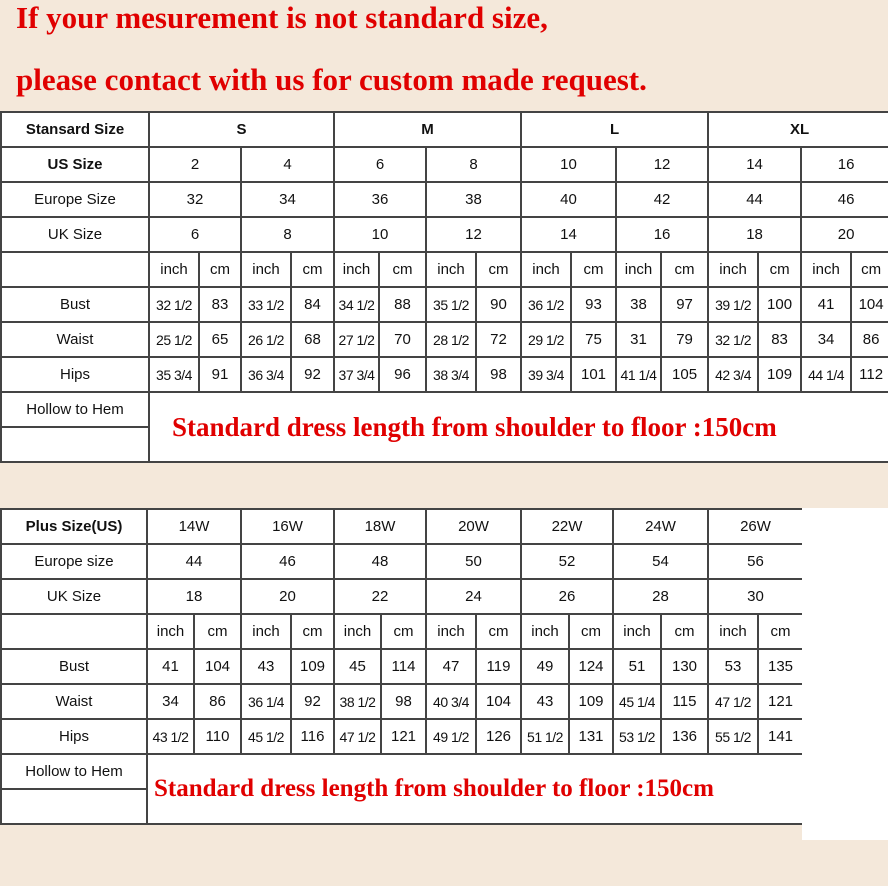 Image resolution: width=888 pixels, height=886 pixels. Describe the element at coordinates (569, 199) in the screenshot. I see `europe-size-value: 40` at that location.